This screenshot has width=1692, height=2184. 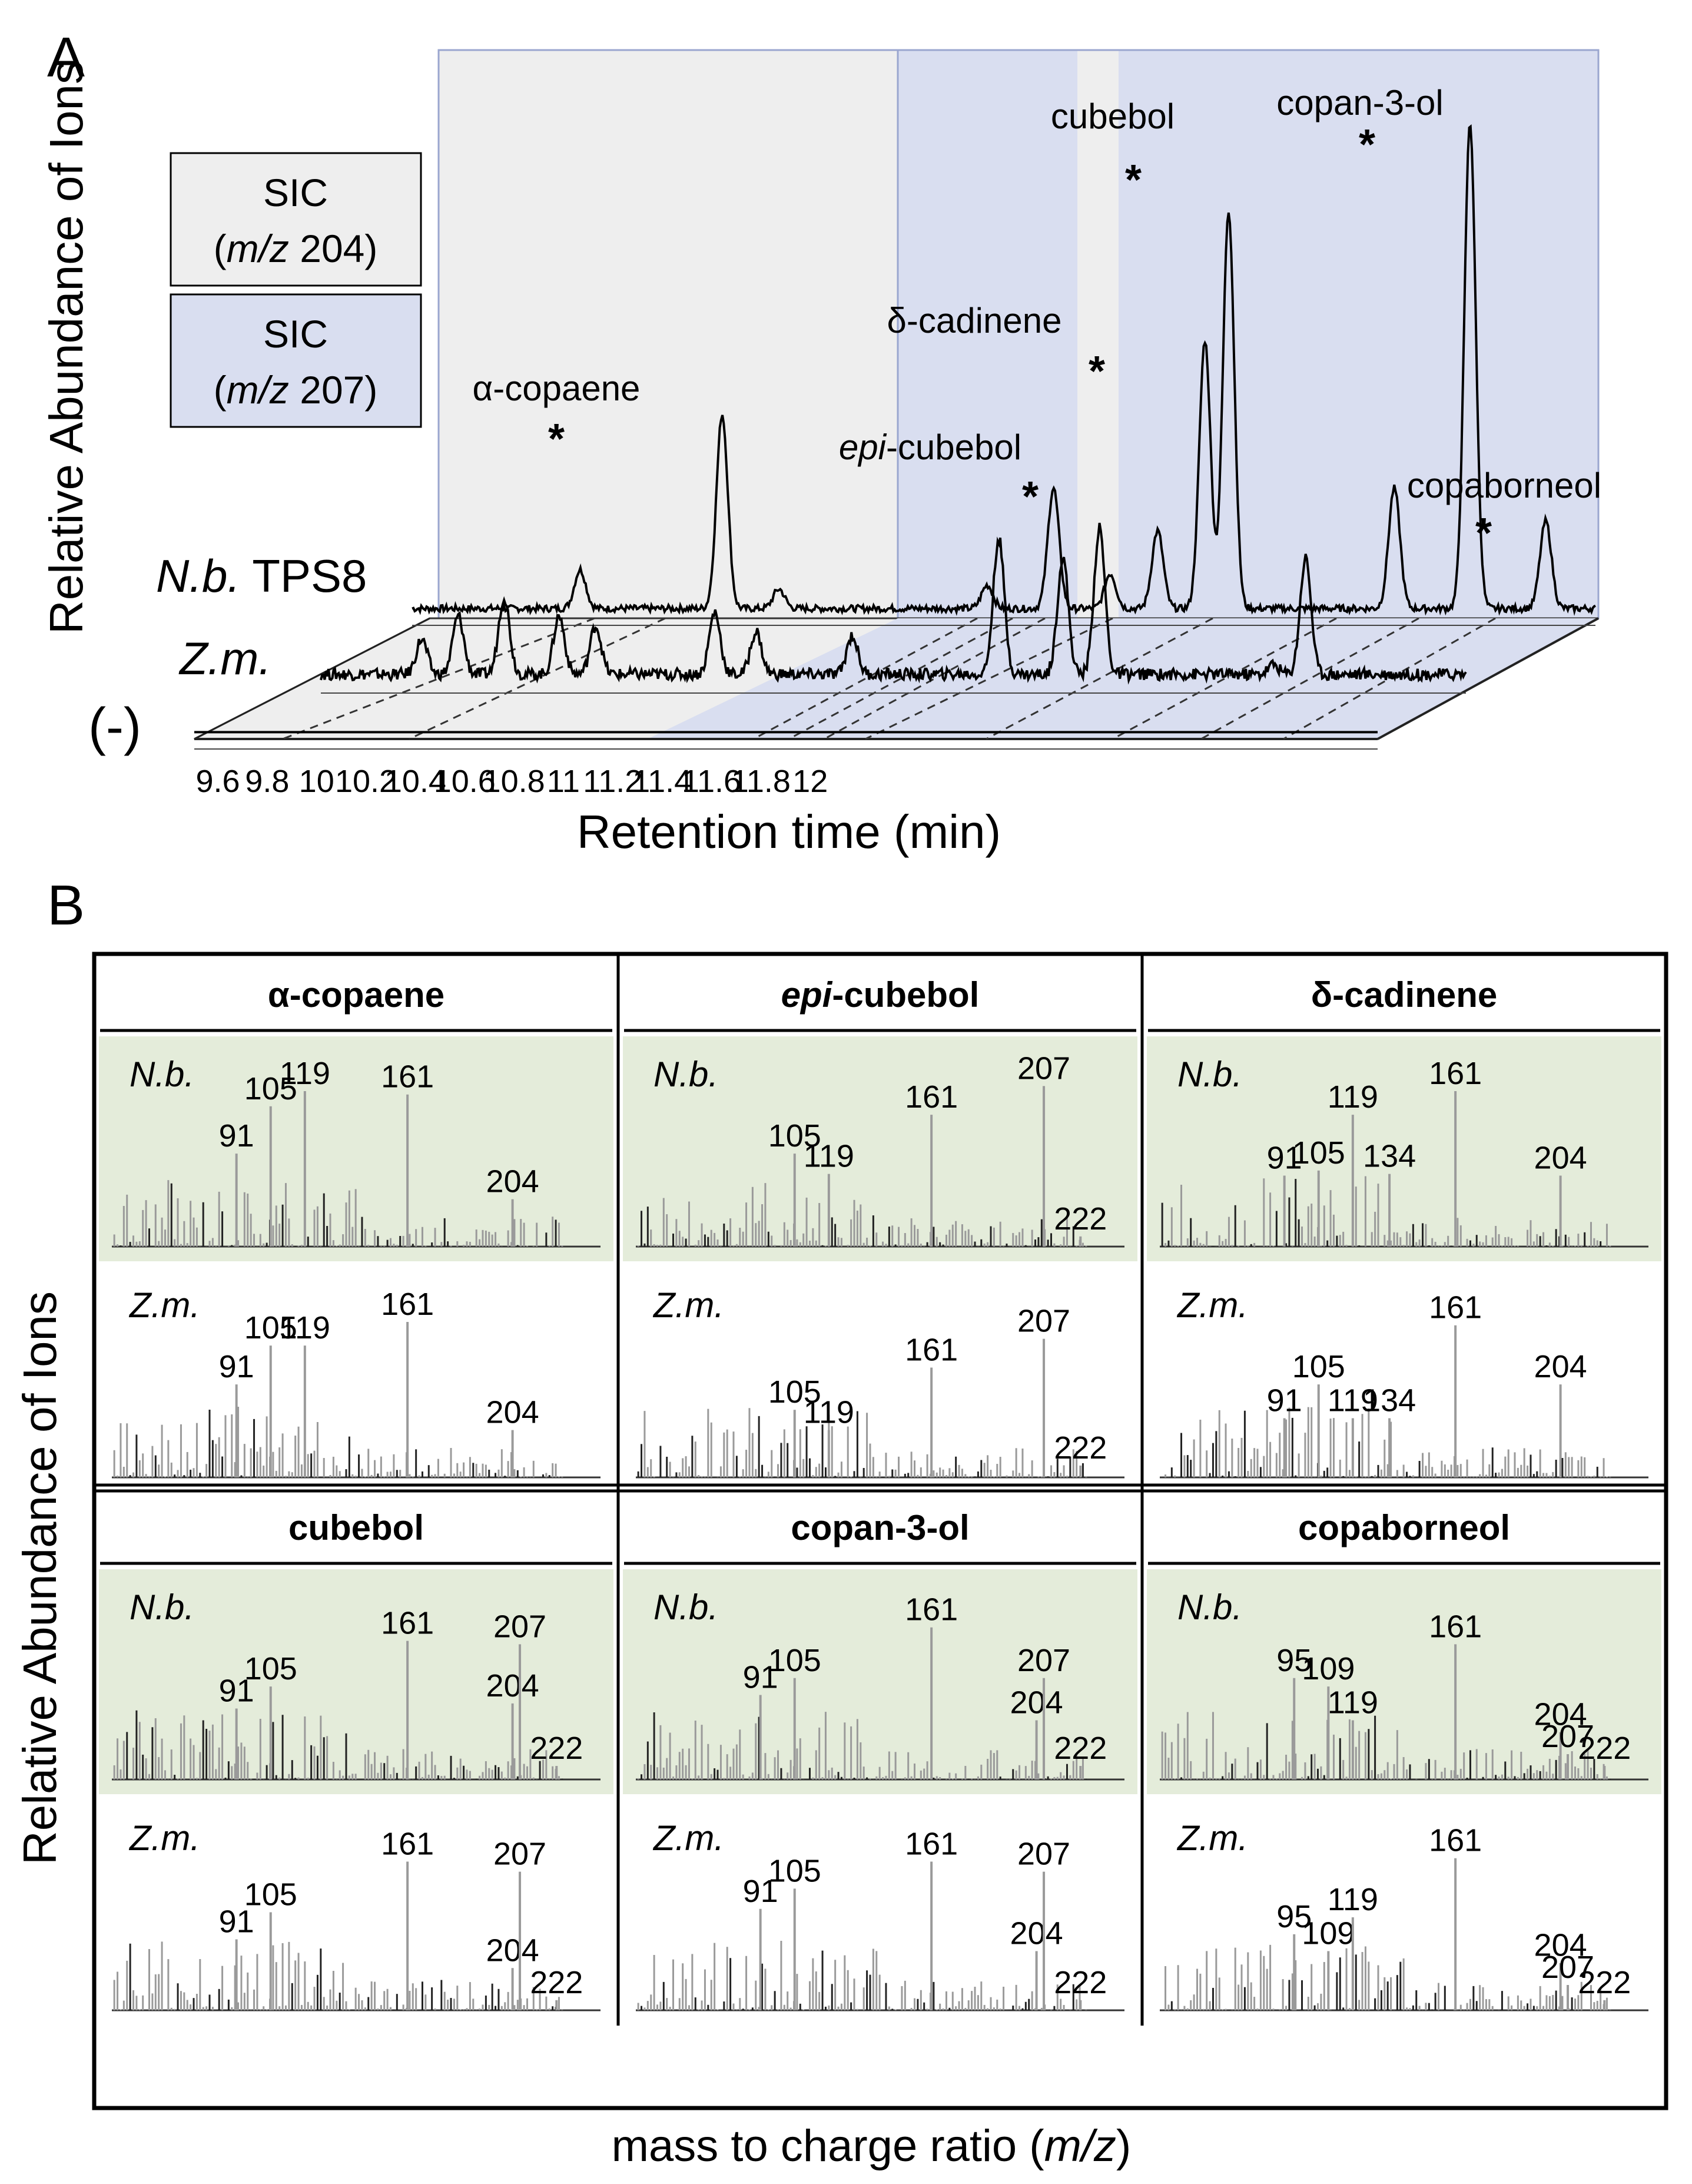 What do you see at coordinates (974, 320) in the screenshot?
I see `peak-label-d-cadinene: δ-cadinene` at bounding box center [974, 320].